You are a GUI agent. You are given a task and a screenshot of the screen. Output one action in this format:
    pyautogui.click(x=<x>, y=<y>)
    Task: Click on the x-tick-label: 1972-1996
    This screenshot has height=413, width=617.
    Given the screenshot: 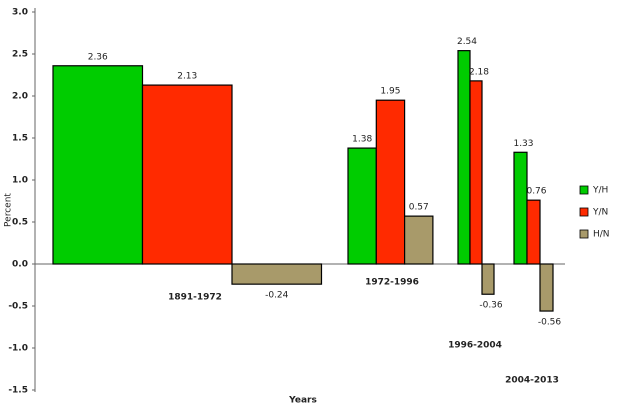 What is the action you would take?
    pyautogui.click(x=392, y=283)
    